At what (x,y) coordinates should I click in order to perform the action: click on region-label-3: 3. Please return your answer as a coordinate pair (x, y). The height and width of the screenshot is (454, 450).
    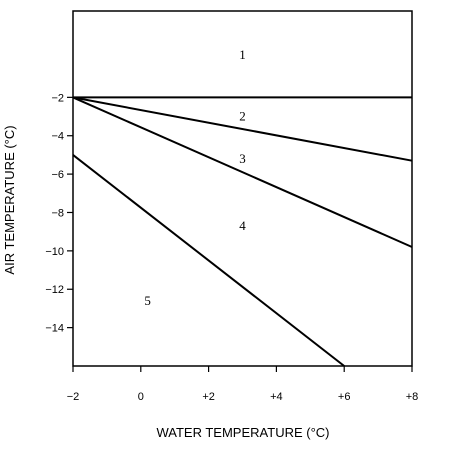
    Looking at the image, I should click on (242, 158).